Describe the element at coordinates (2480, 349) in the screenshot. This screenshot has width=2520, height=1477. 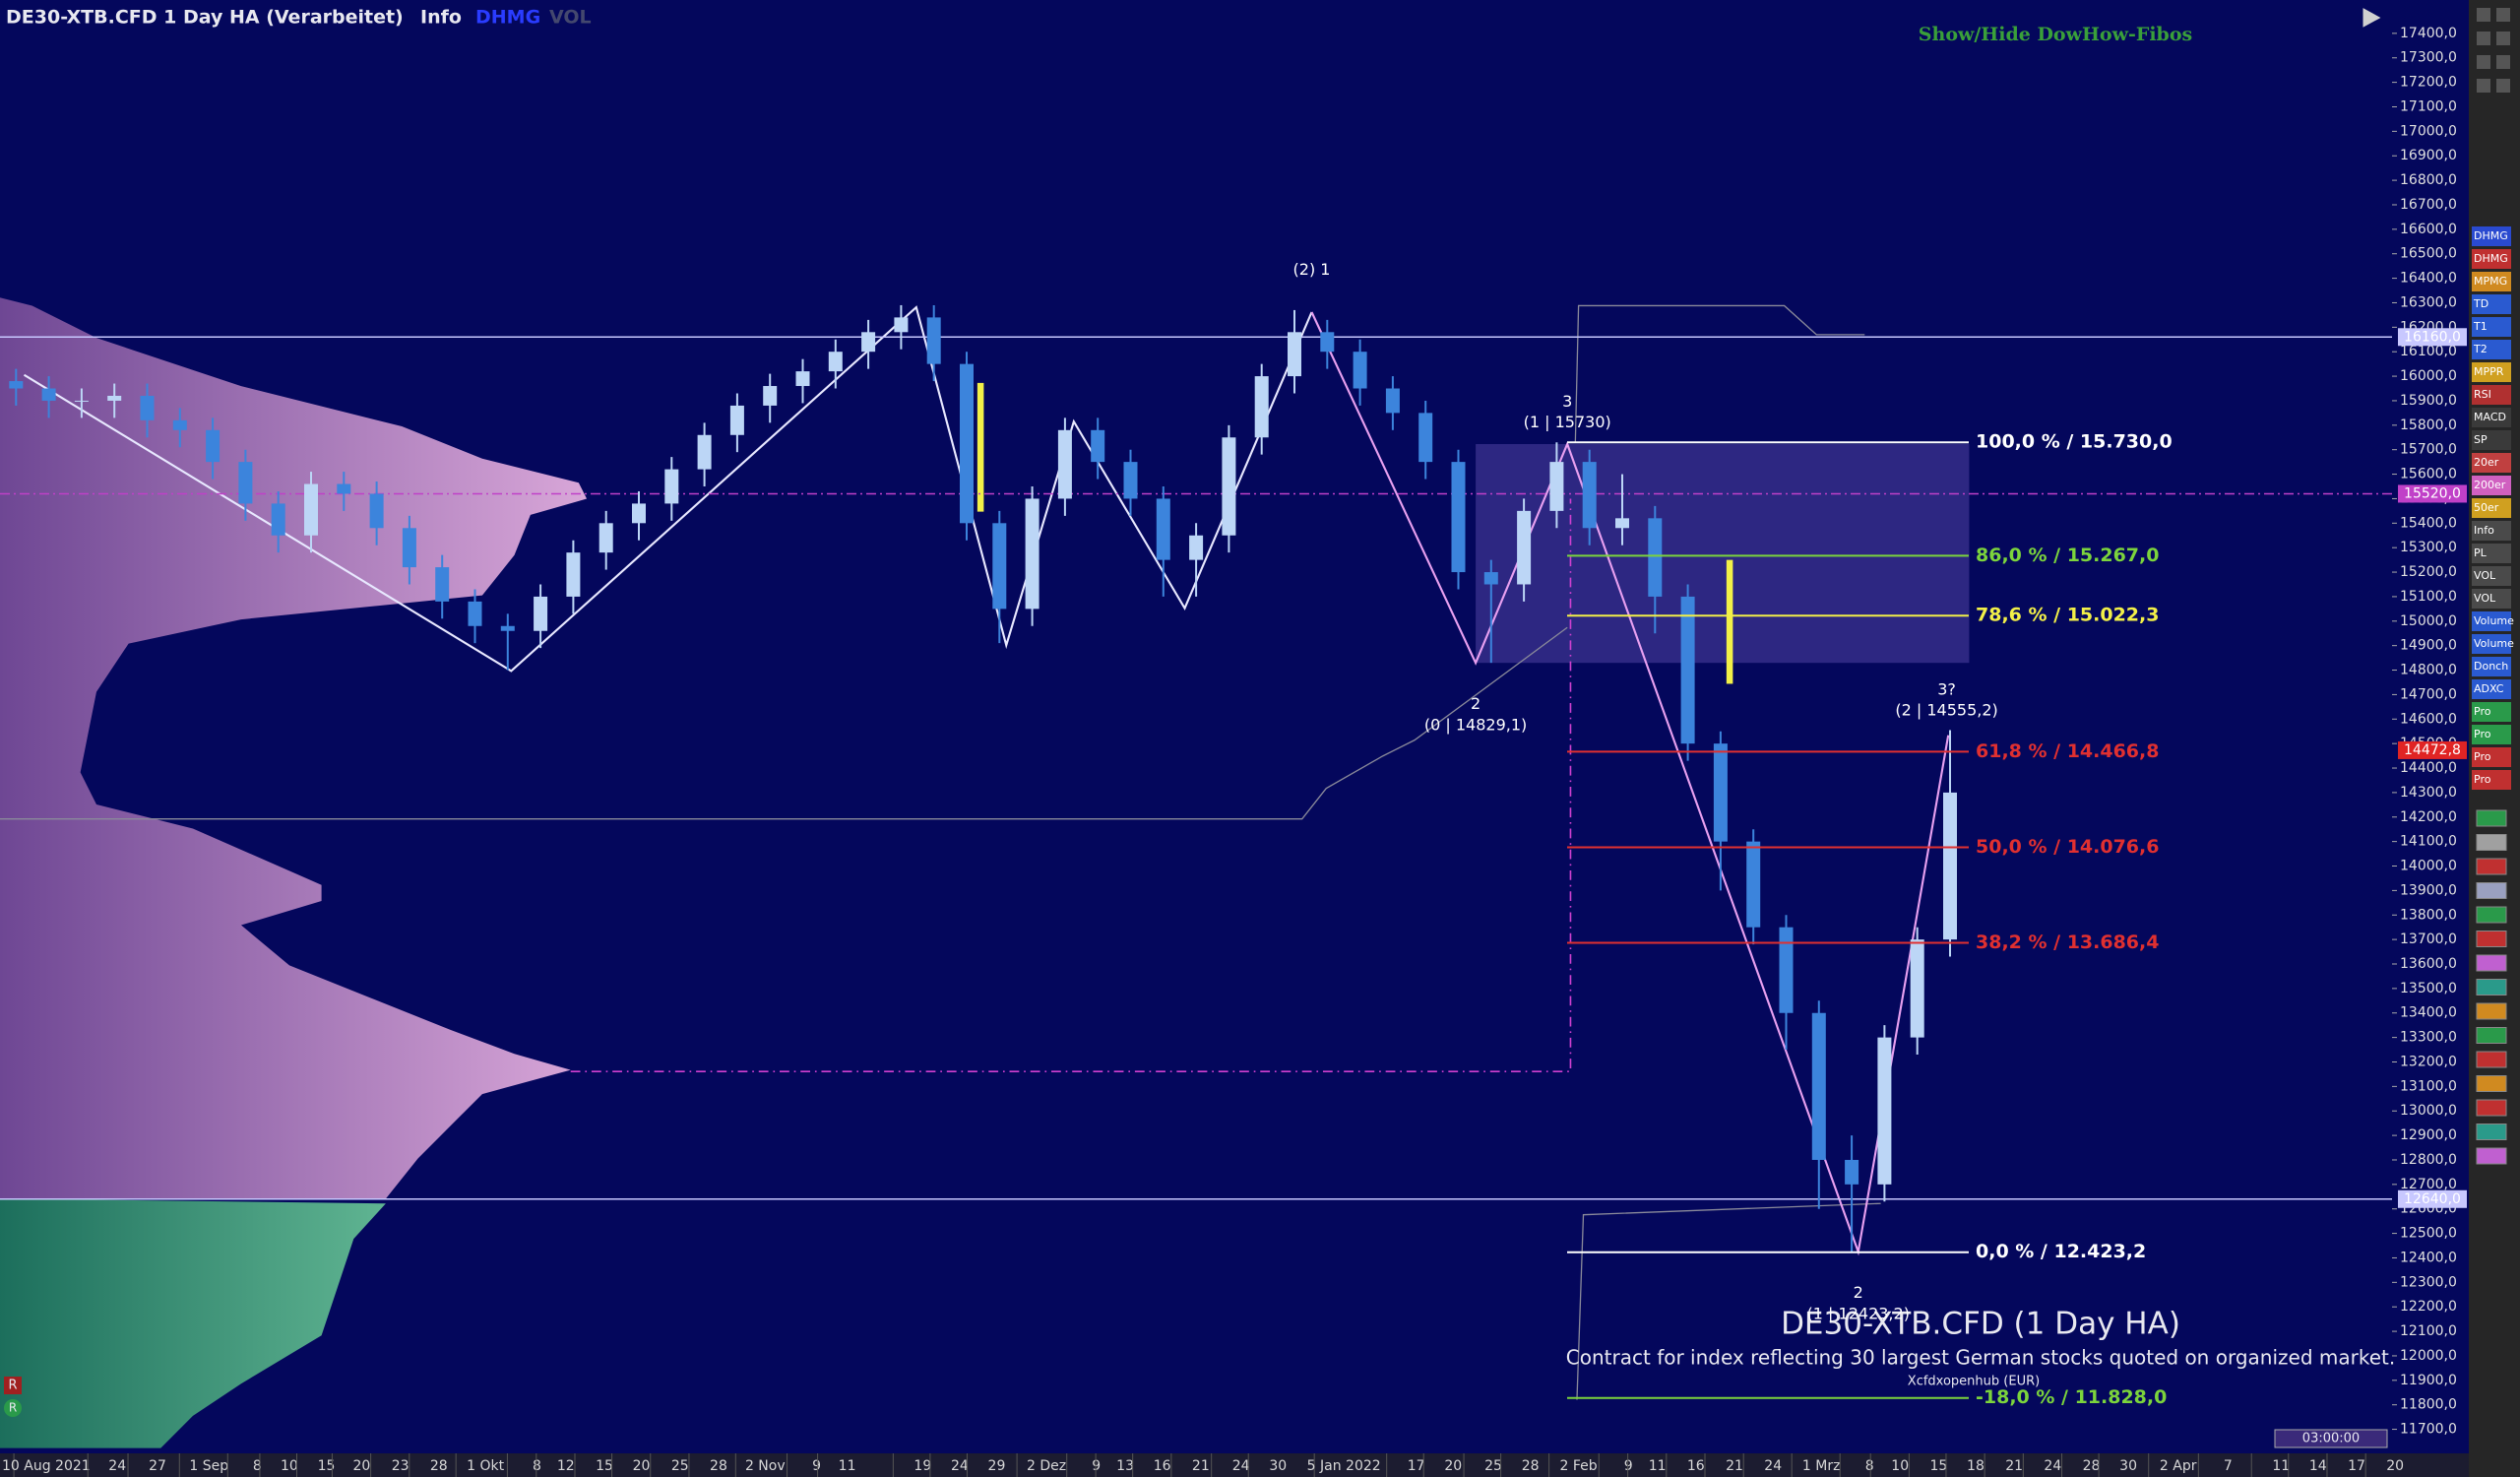
I see `toolbar-button-label: T2` at that location.